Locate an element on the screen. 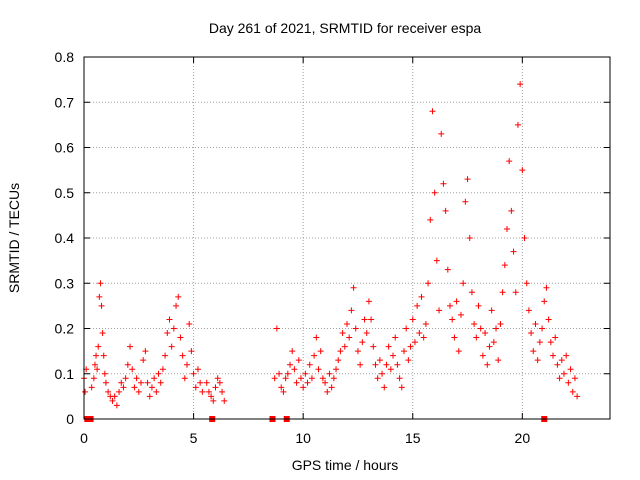 Image resolution: width=640 pixels, height=480 pixels. y-tick-label: 0.5 is located at coordinates (65, 193).